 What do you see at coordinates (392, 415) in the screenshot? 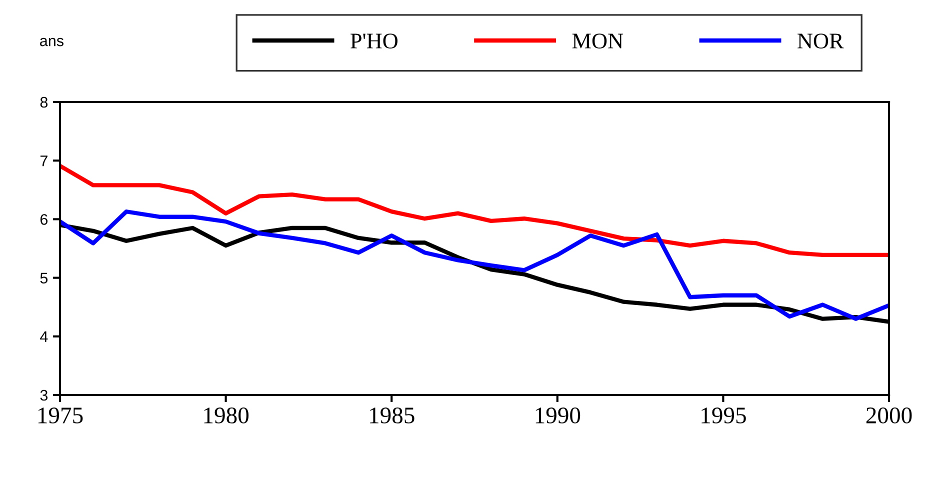
I see `x-tick-label: 1985` at bounding box center [392, 415].